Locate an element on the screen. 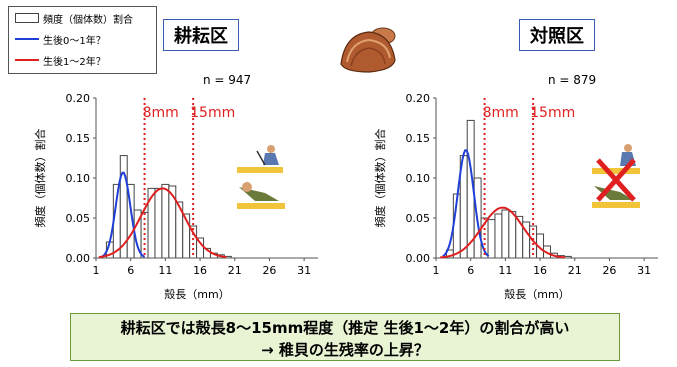 Image resolution: width=677 pixels, height=367 pixels. legend-label-bars: 頻度（個体数）割合 is located at coordinates (88, 20).